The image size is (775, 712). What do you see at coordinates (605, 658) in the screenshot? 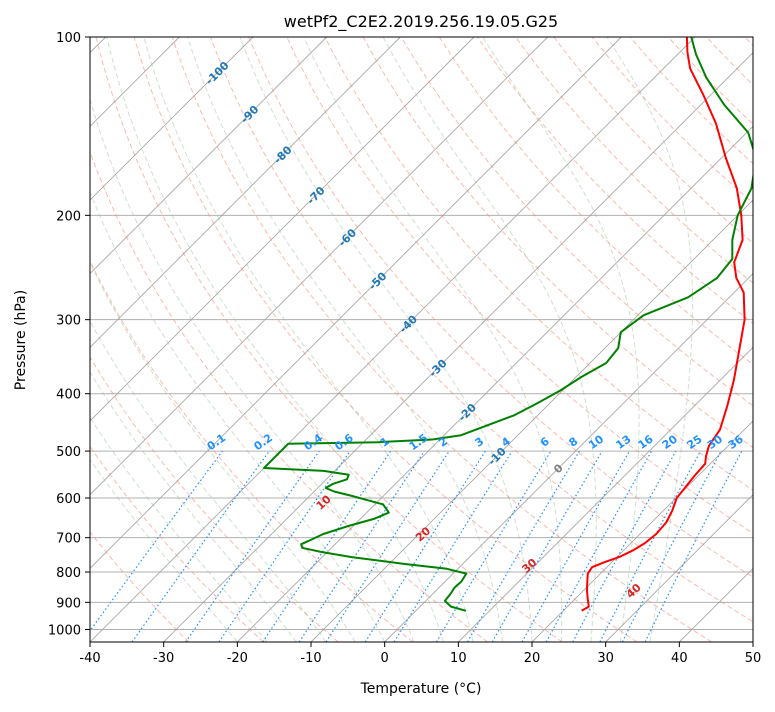
I see `x-tick-label: 30` at bounding box center [605, 658].